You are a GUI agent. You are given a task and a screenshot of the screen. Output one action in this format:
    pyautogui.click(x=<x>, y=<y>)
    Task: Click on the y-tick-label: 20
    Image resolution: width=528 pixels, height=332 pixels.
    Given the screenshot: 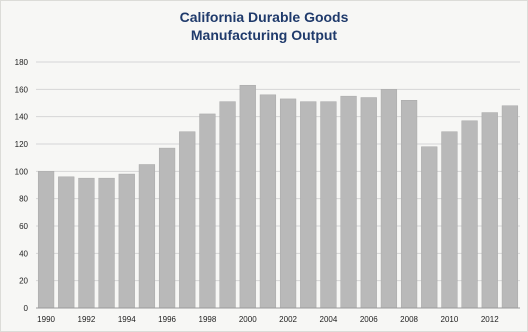 What is the action you would take?
    pyautogui.click(x=23, y=281)
    